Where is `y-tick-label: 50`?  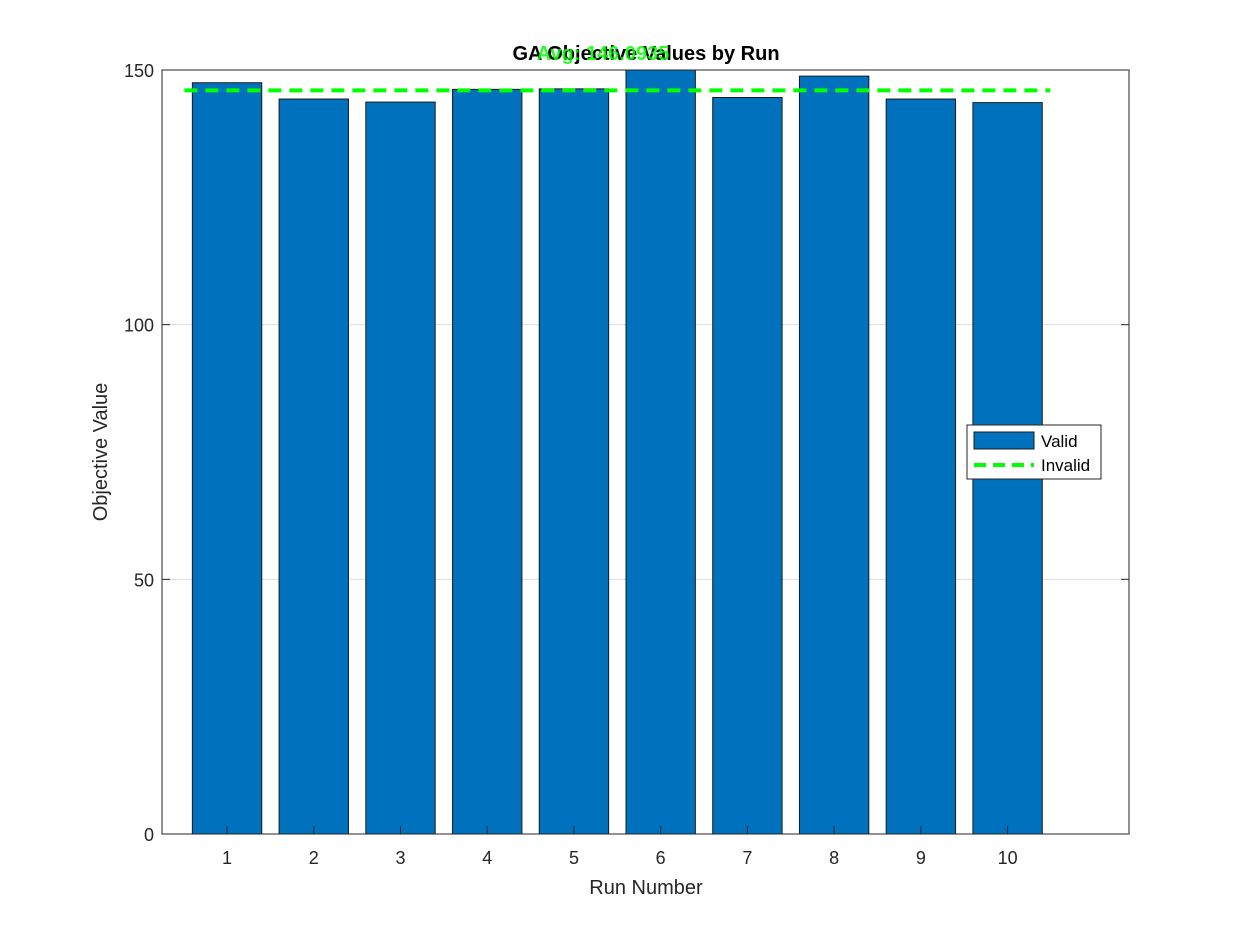 y-tick-label: 50 is located at coordinates (144, 580).